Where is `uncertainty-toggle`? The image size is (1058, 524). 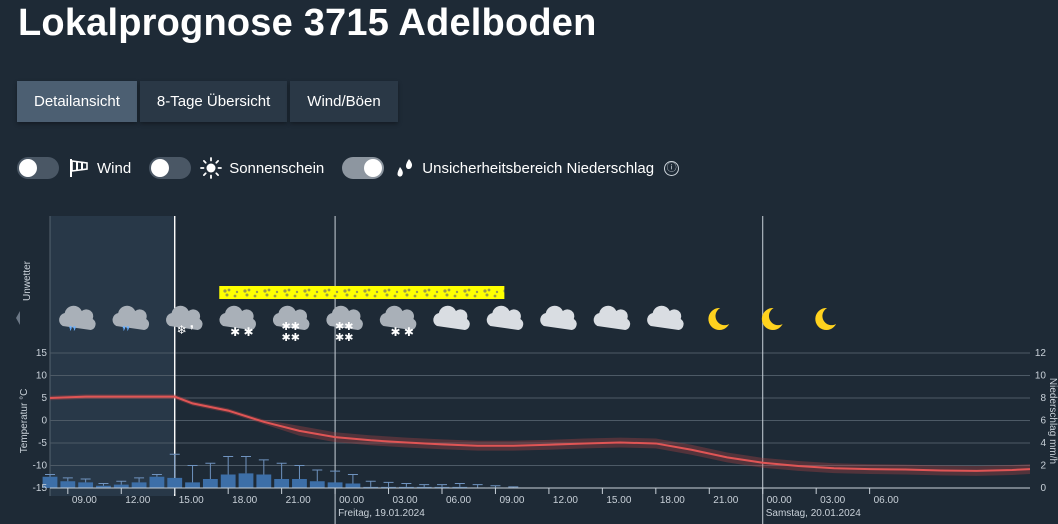
uncertainty-toggle is located at coordinates (363, 168).